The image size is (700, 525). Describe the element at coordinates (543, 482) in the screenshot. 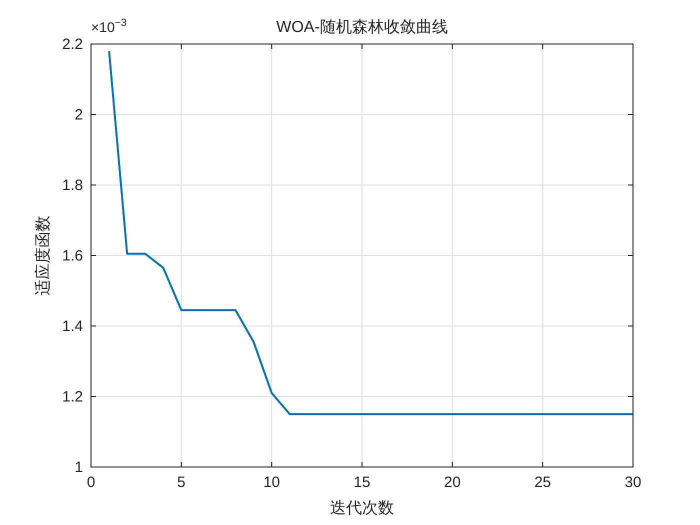

I see `x-tick-label: 25` at that location.